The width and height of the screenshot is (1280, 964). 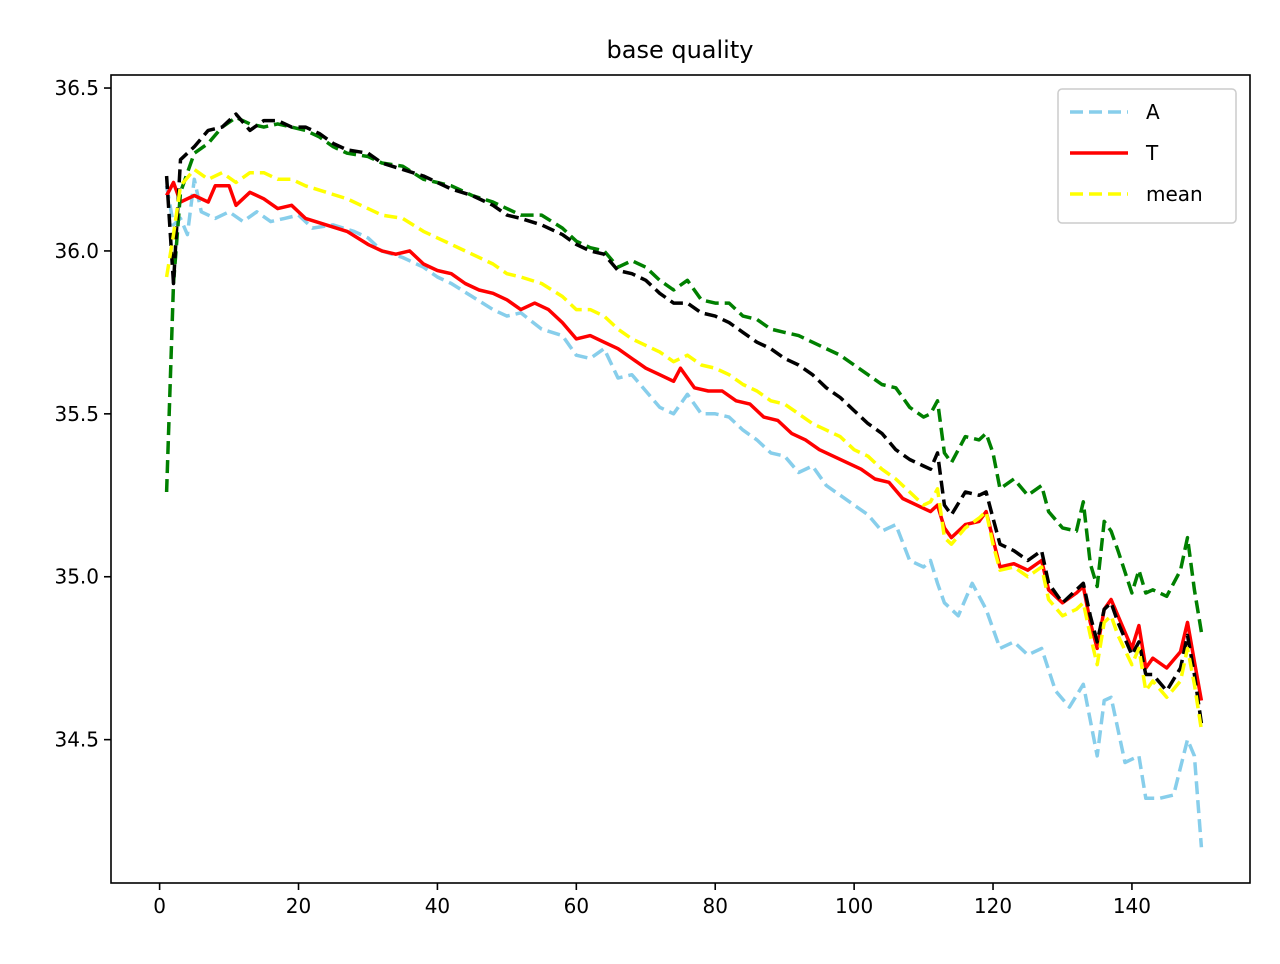 What do you see at coordinates (576, 906) in the screenshot?
I see `x-tick-label: 60` at bounding box center [576, 906].